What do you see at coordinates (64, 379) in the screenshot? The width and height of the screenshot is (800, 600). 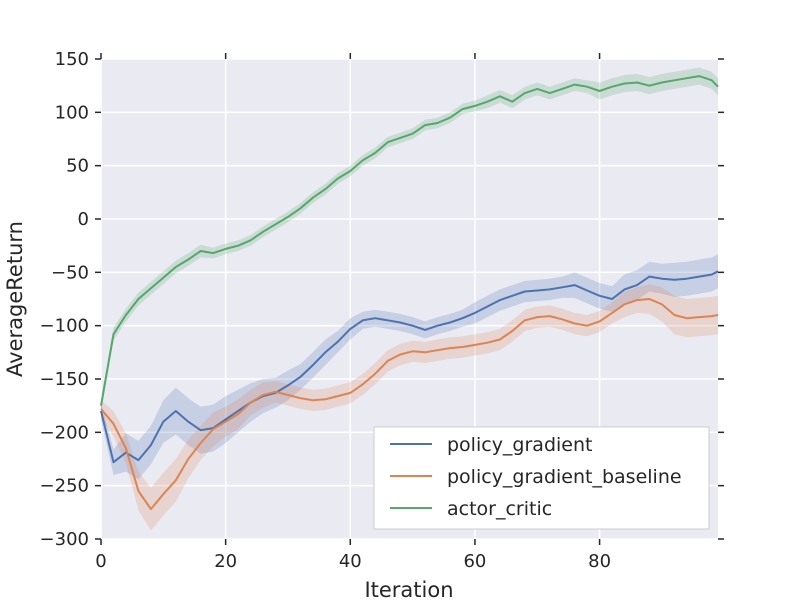 I see `y-tick-label: −150` at bounding box center [64, 379].